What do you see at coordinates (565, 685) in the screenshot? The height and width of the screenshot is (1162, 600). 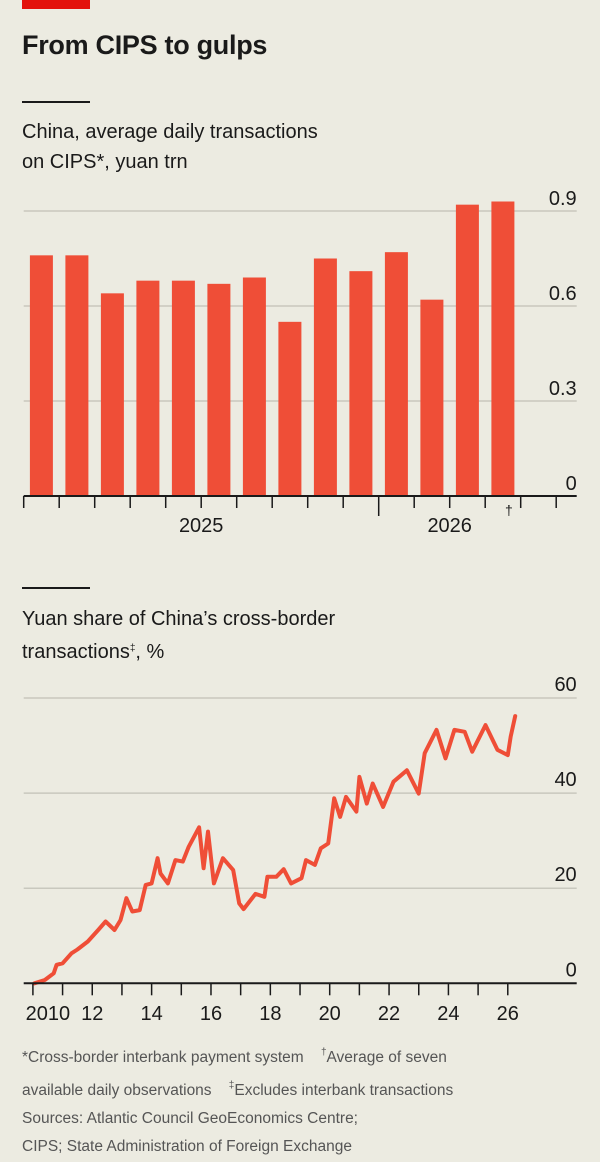 I see `y-tick-label: 60` at bounding box center [565, 685].